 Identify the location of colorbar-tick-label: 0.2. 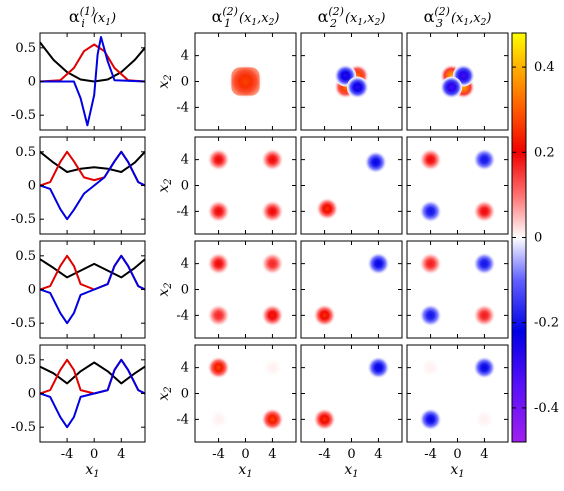
(544, 152).